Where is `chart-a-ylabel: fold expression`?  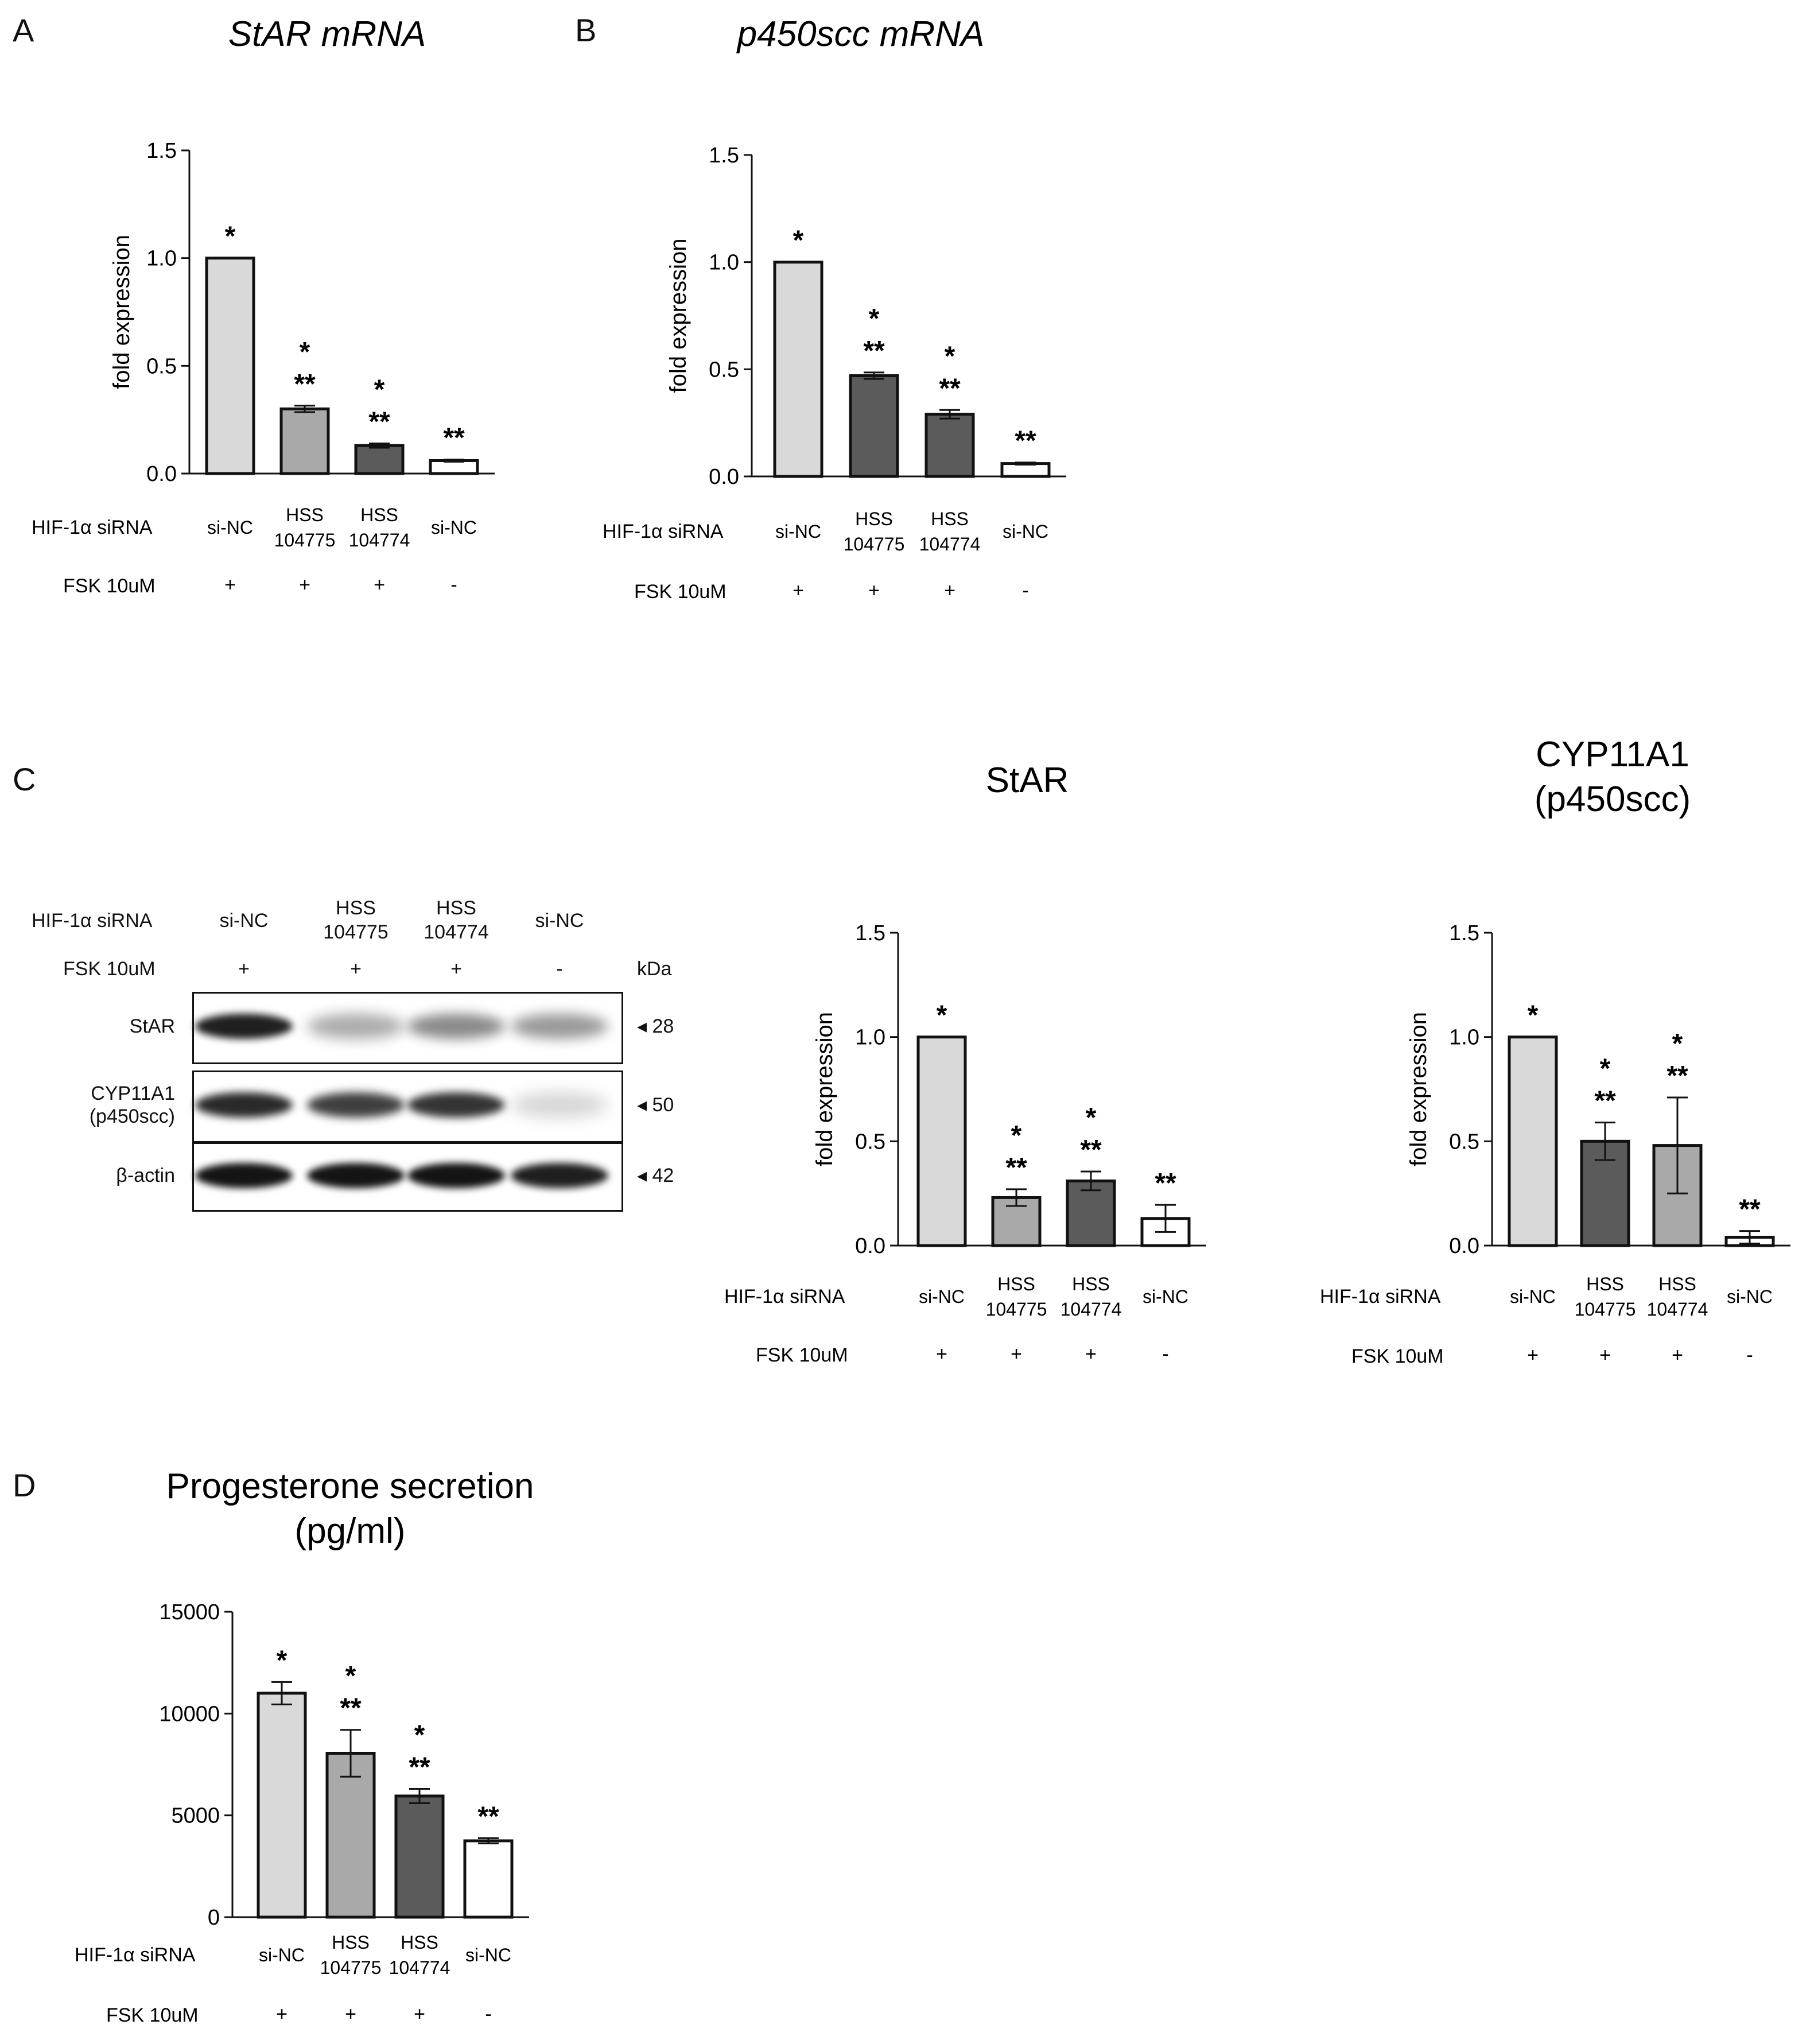 chart-a-ylabel: fold expression is located at coordinates (121, 312).